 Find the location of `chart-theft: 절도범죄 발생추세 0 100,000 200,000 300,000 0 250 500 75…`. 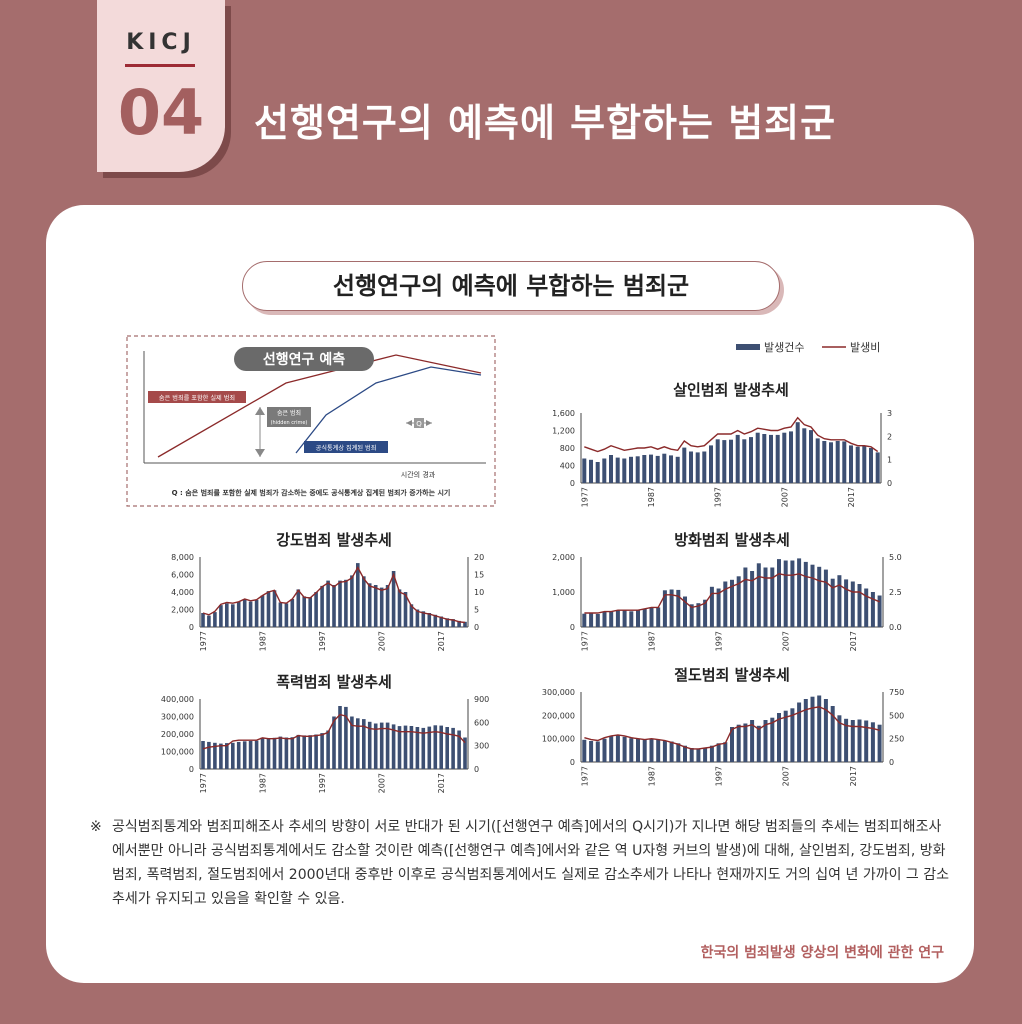

chart-theft: 절도범죄 발생추세 0 100,000 200,000 300,000 0 250 500 75… is located at coordinates (723, 726).